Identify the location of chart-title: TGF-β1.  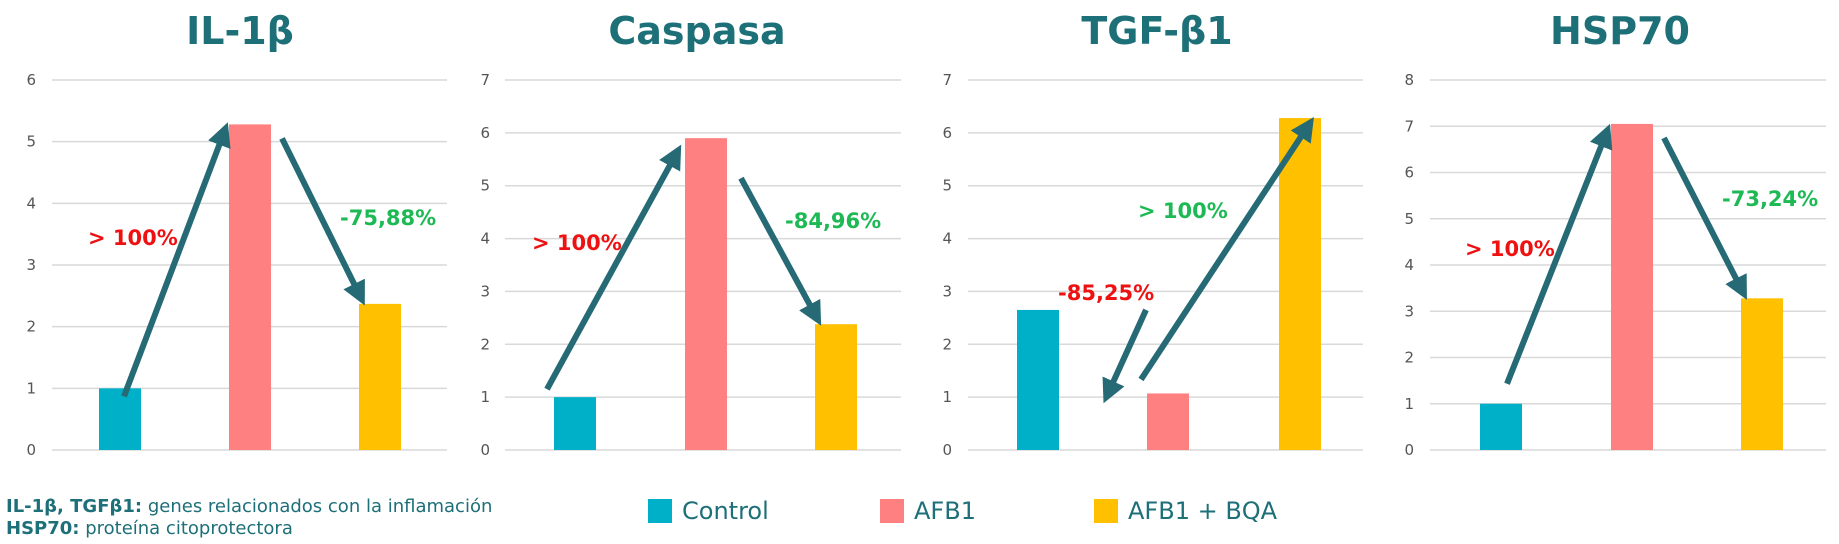
(1156, 31).